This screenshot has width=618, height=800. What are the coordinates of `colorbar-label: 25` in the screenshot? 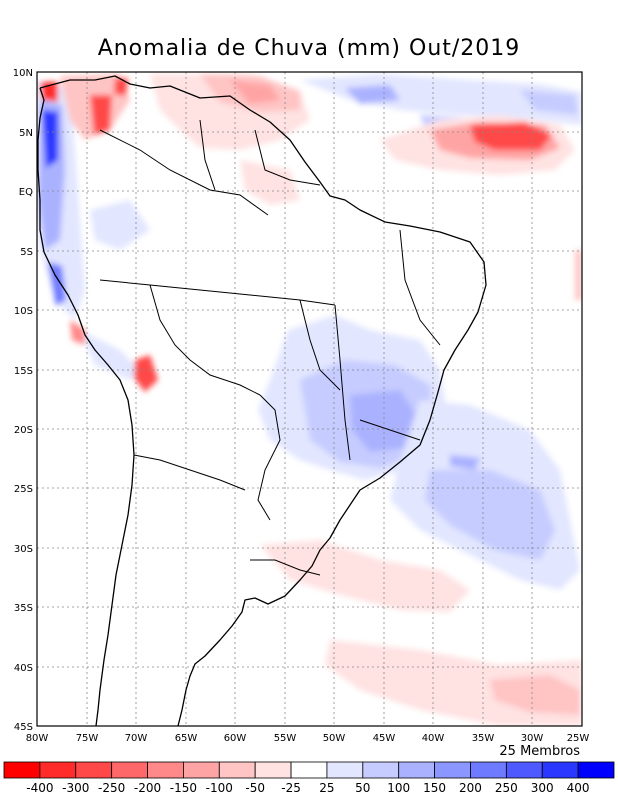 It's located at (326, 788).